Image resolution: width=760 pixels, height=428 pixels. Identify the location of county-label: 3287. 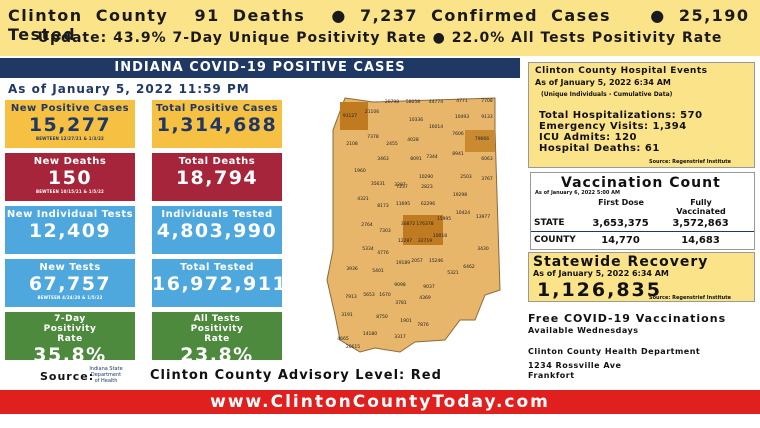
(400, 185).